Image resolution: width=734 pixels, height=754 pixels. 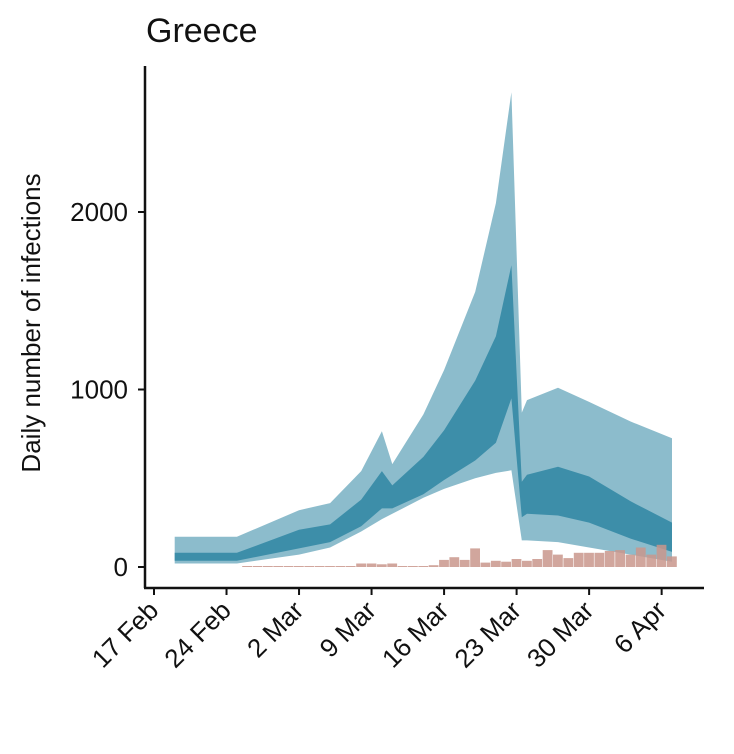 What do you see at coordinates (99, 212) in the screenshot?
I see `y-tick-label: 2000` at bounding box center [99, 212].